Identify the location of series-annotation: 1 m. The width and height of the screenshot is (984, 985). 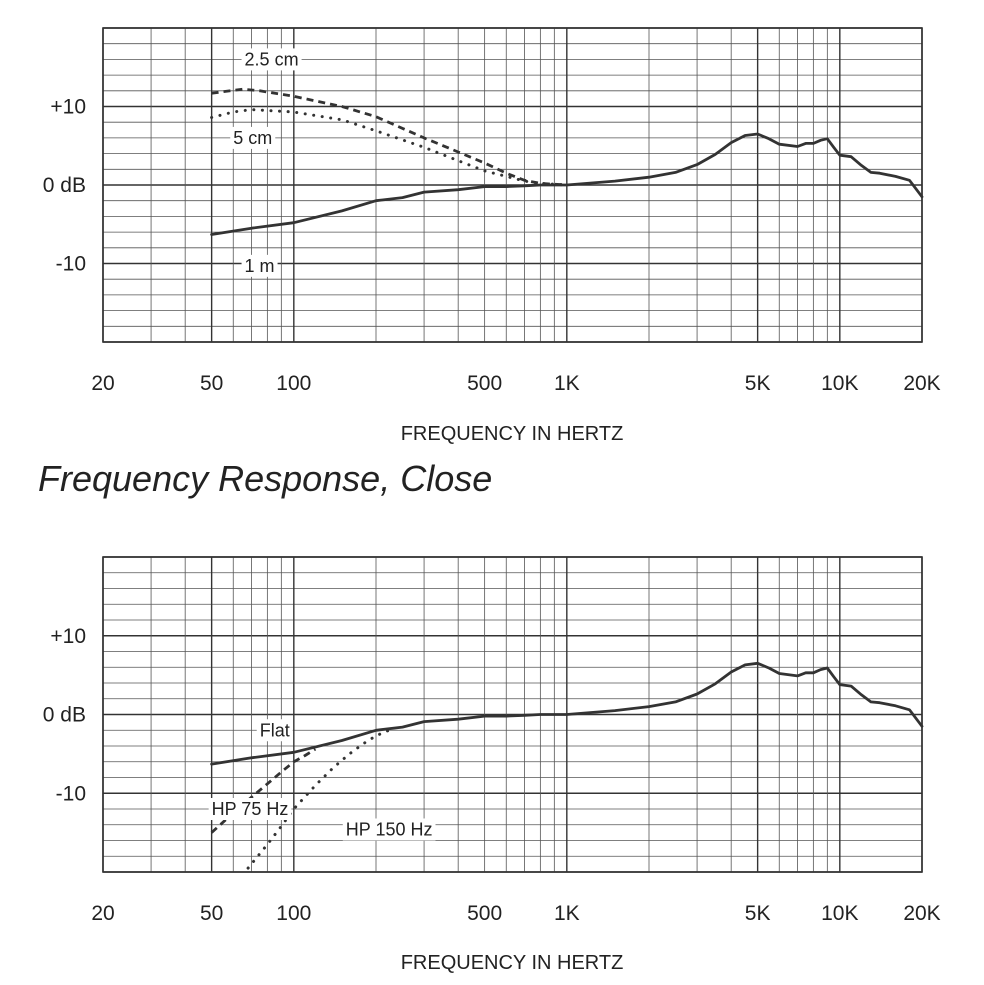
(260, 266).